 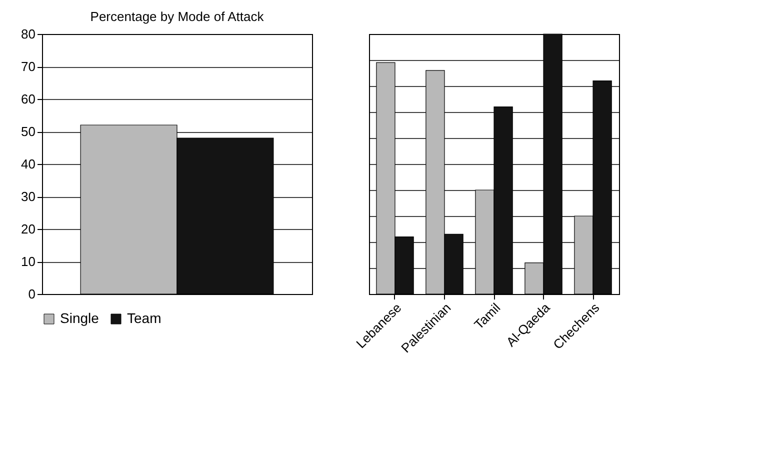 What do you see at coordinates (28, 196) in the screenshot?
I see `y-tick-label: 30` at bounding box center [28, 196].